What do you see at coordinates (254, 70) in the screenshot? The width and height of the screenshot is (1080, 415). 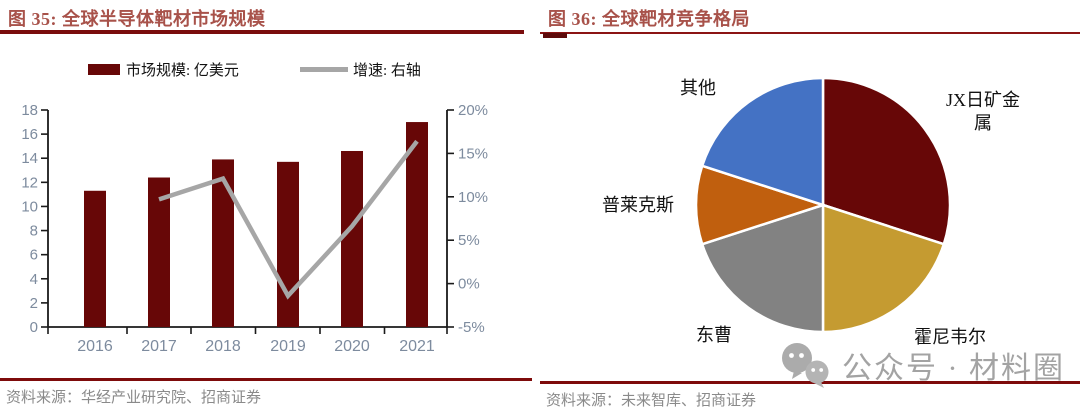 I see `chart-legend: 市场规模: 亿美元 增速: 右轴` at bounding box center [254, 70].